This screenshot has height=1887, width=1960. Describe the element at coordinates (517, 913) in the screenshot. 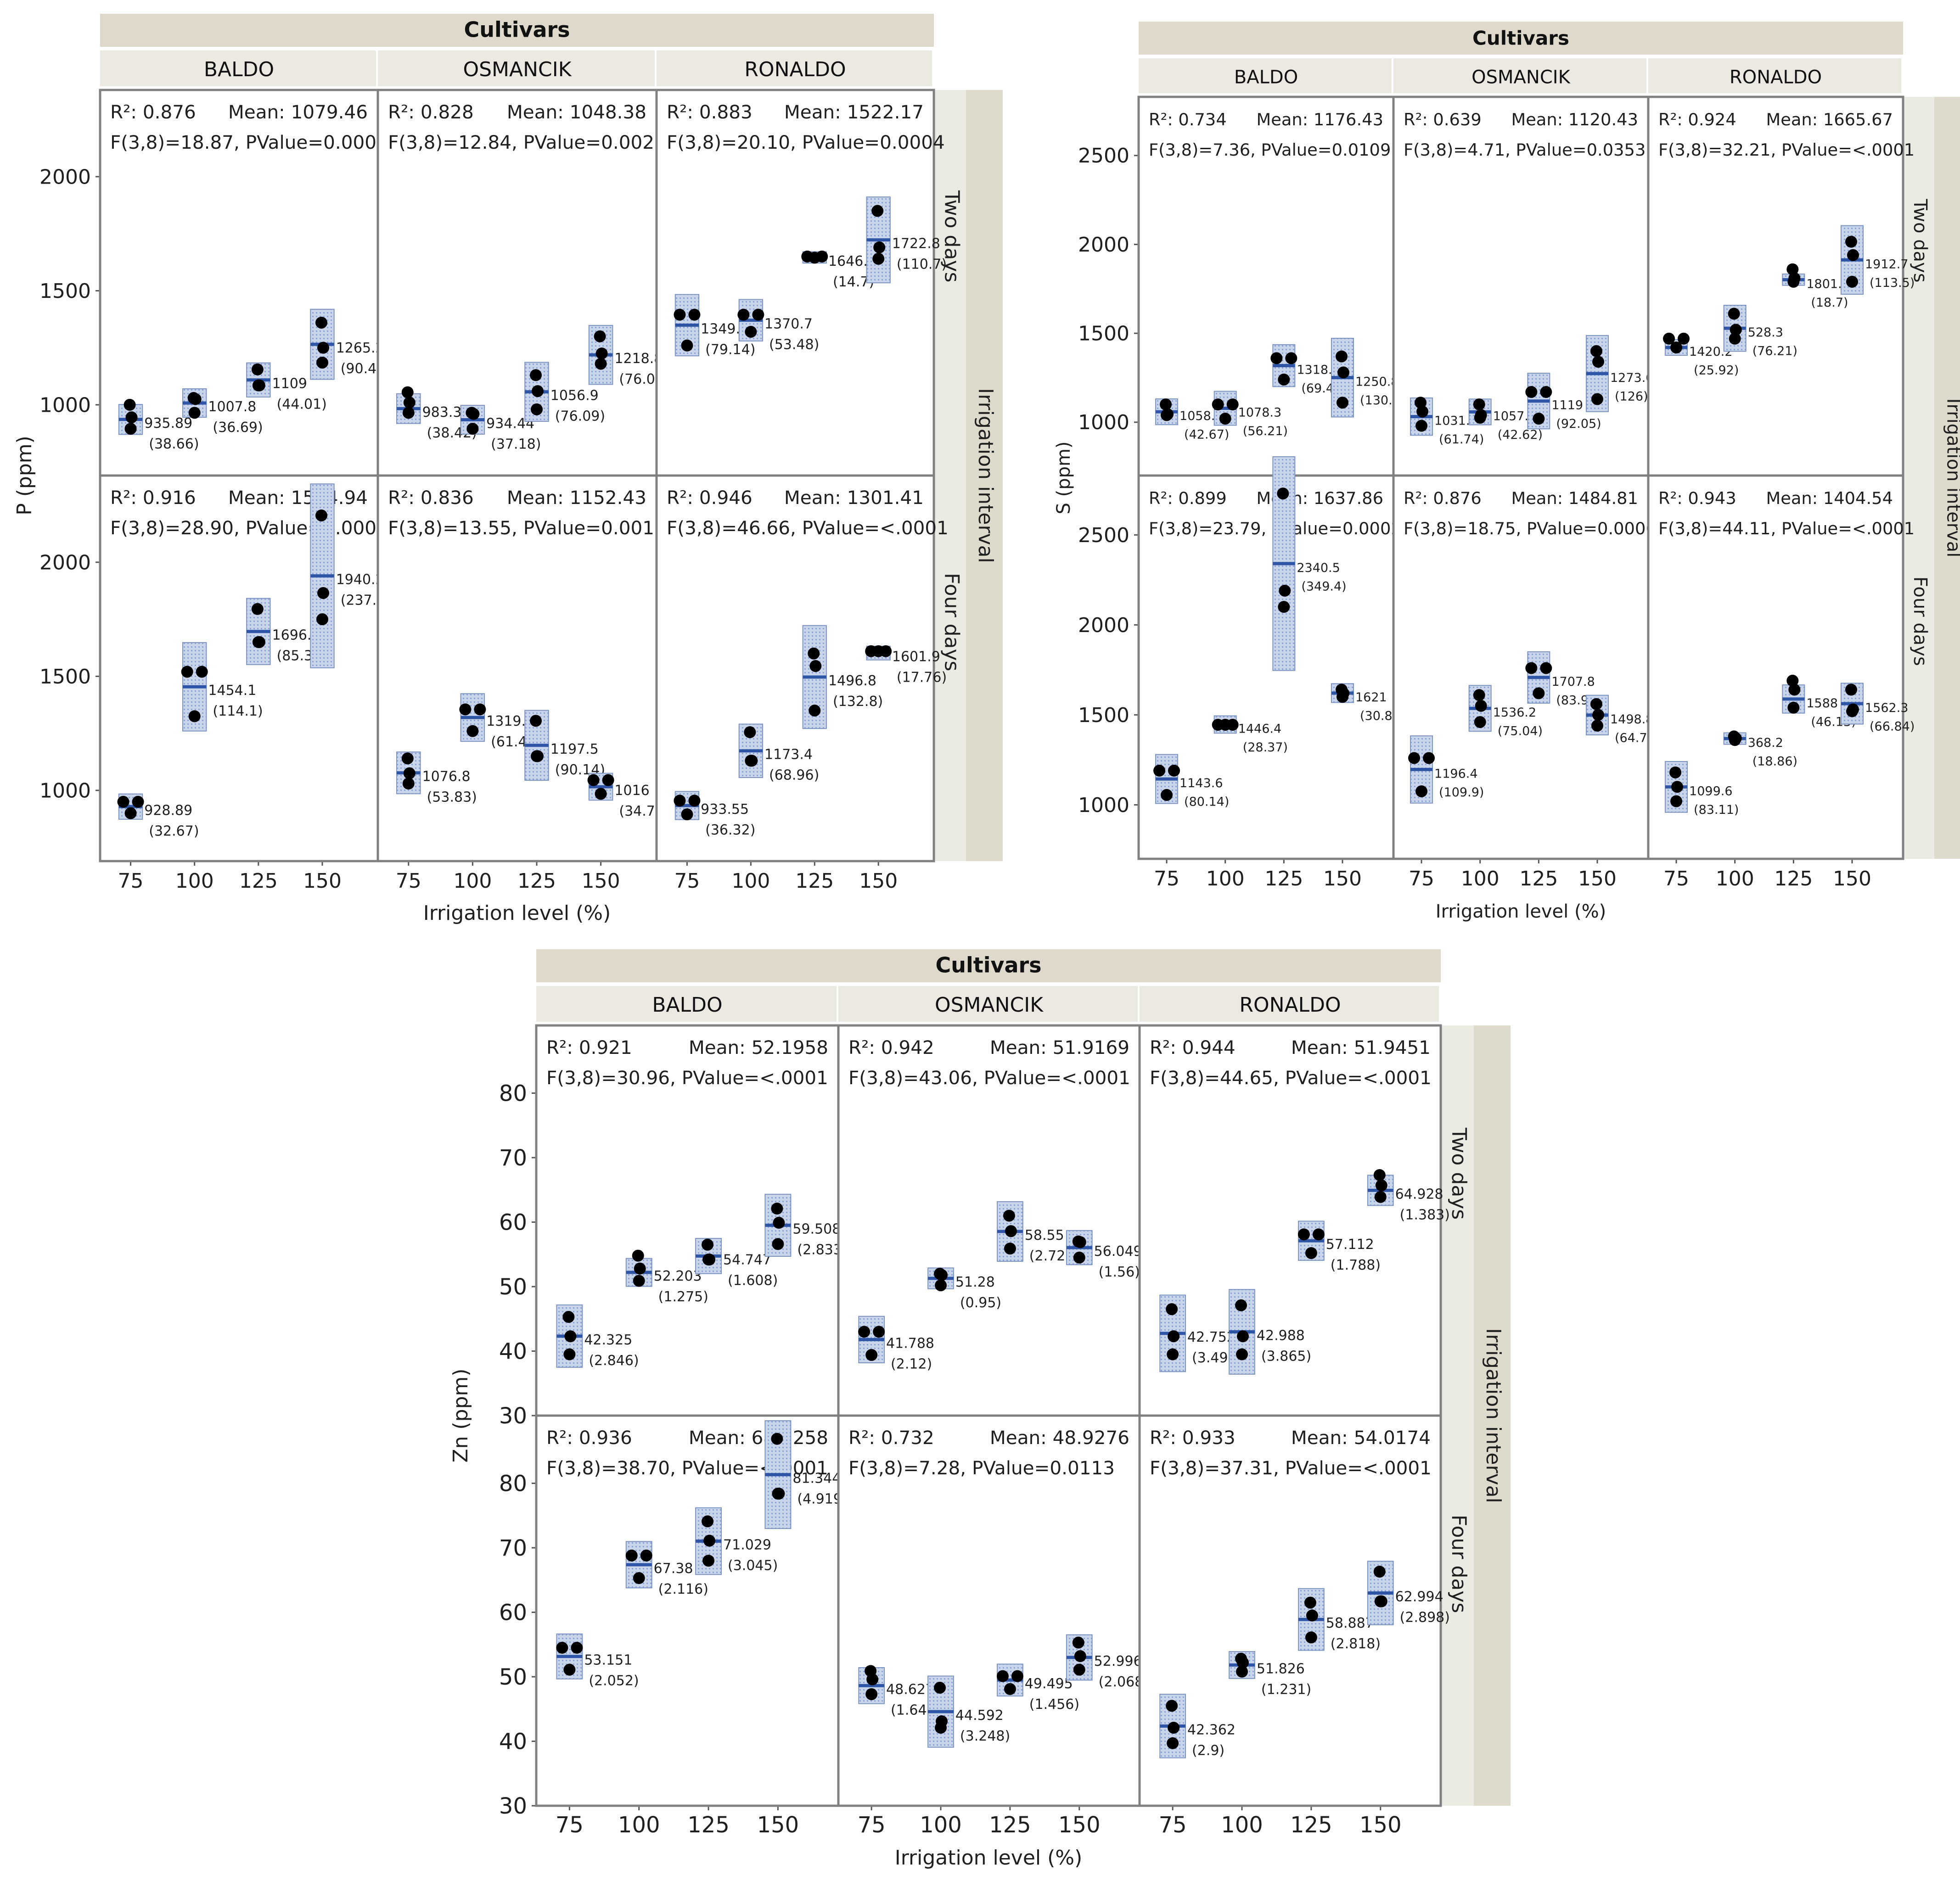

I see `x-axis-title: Irrigation level (%)` at that location.